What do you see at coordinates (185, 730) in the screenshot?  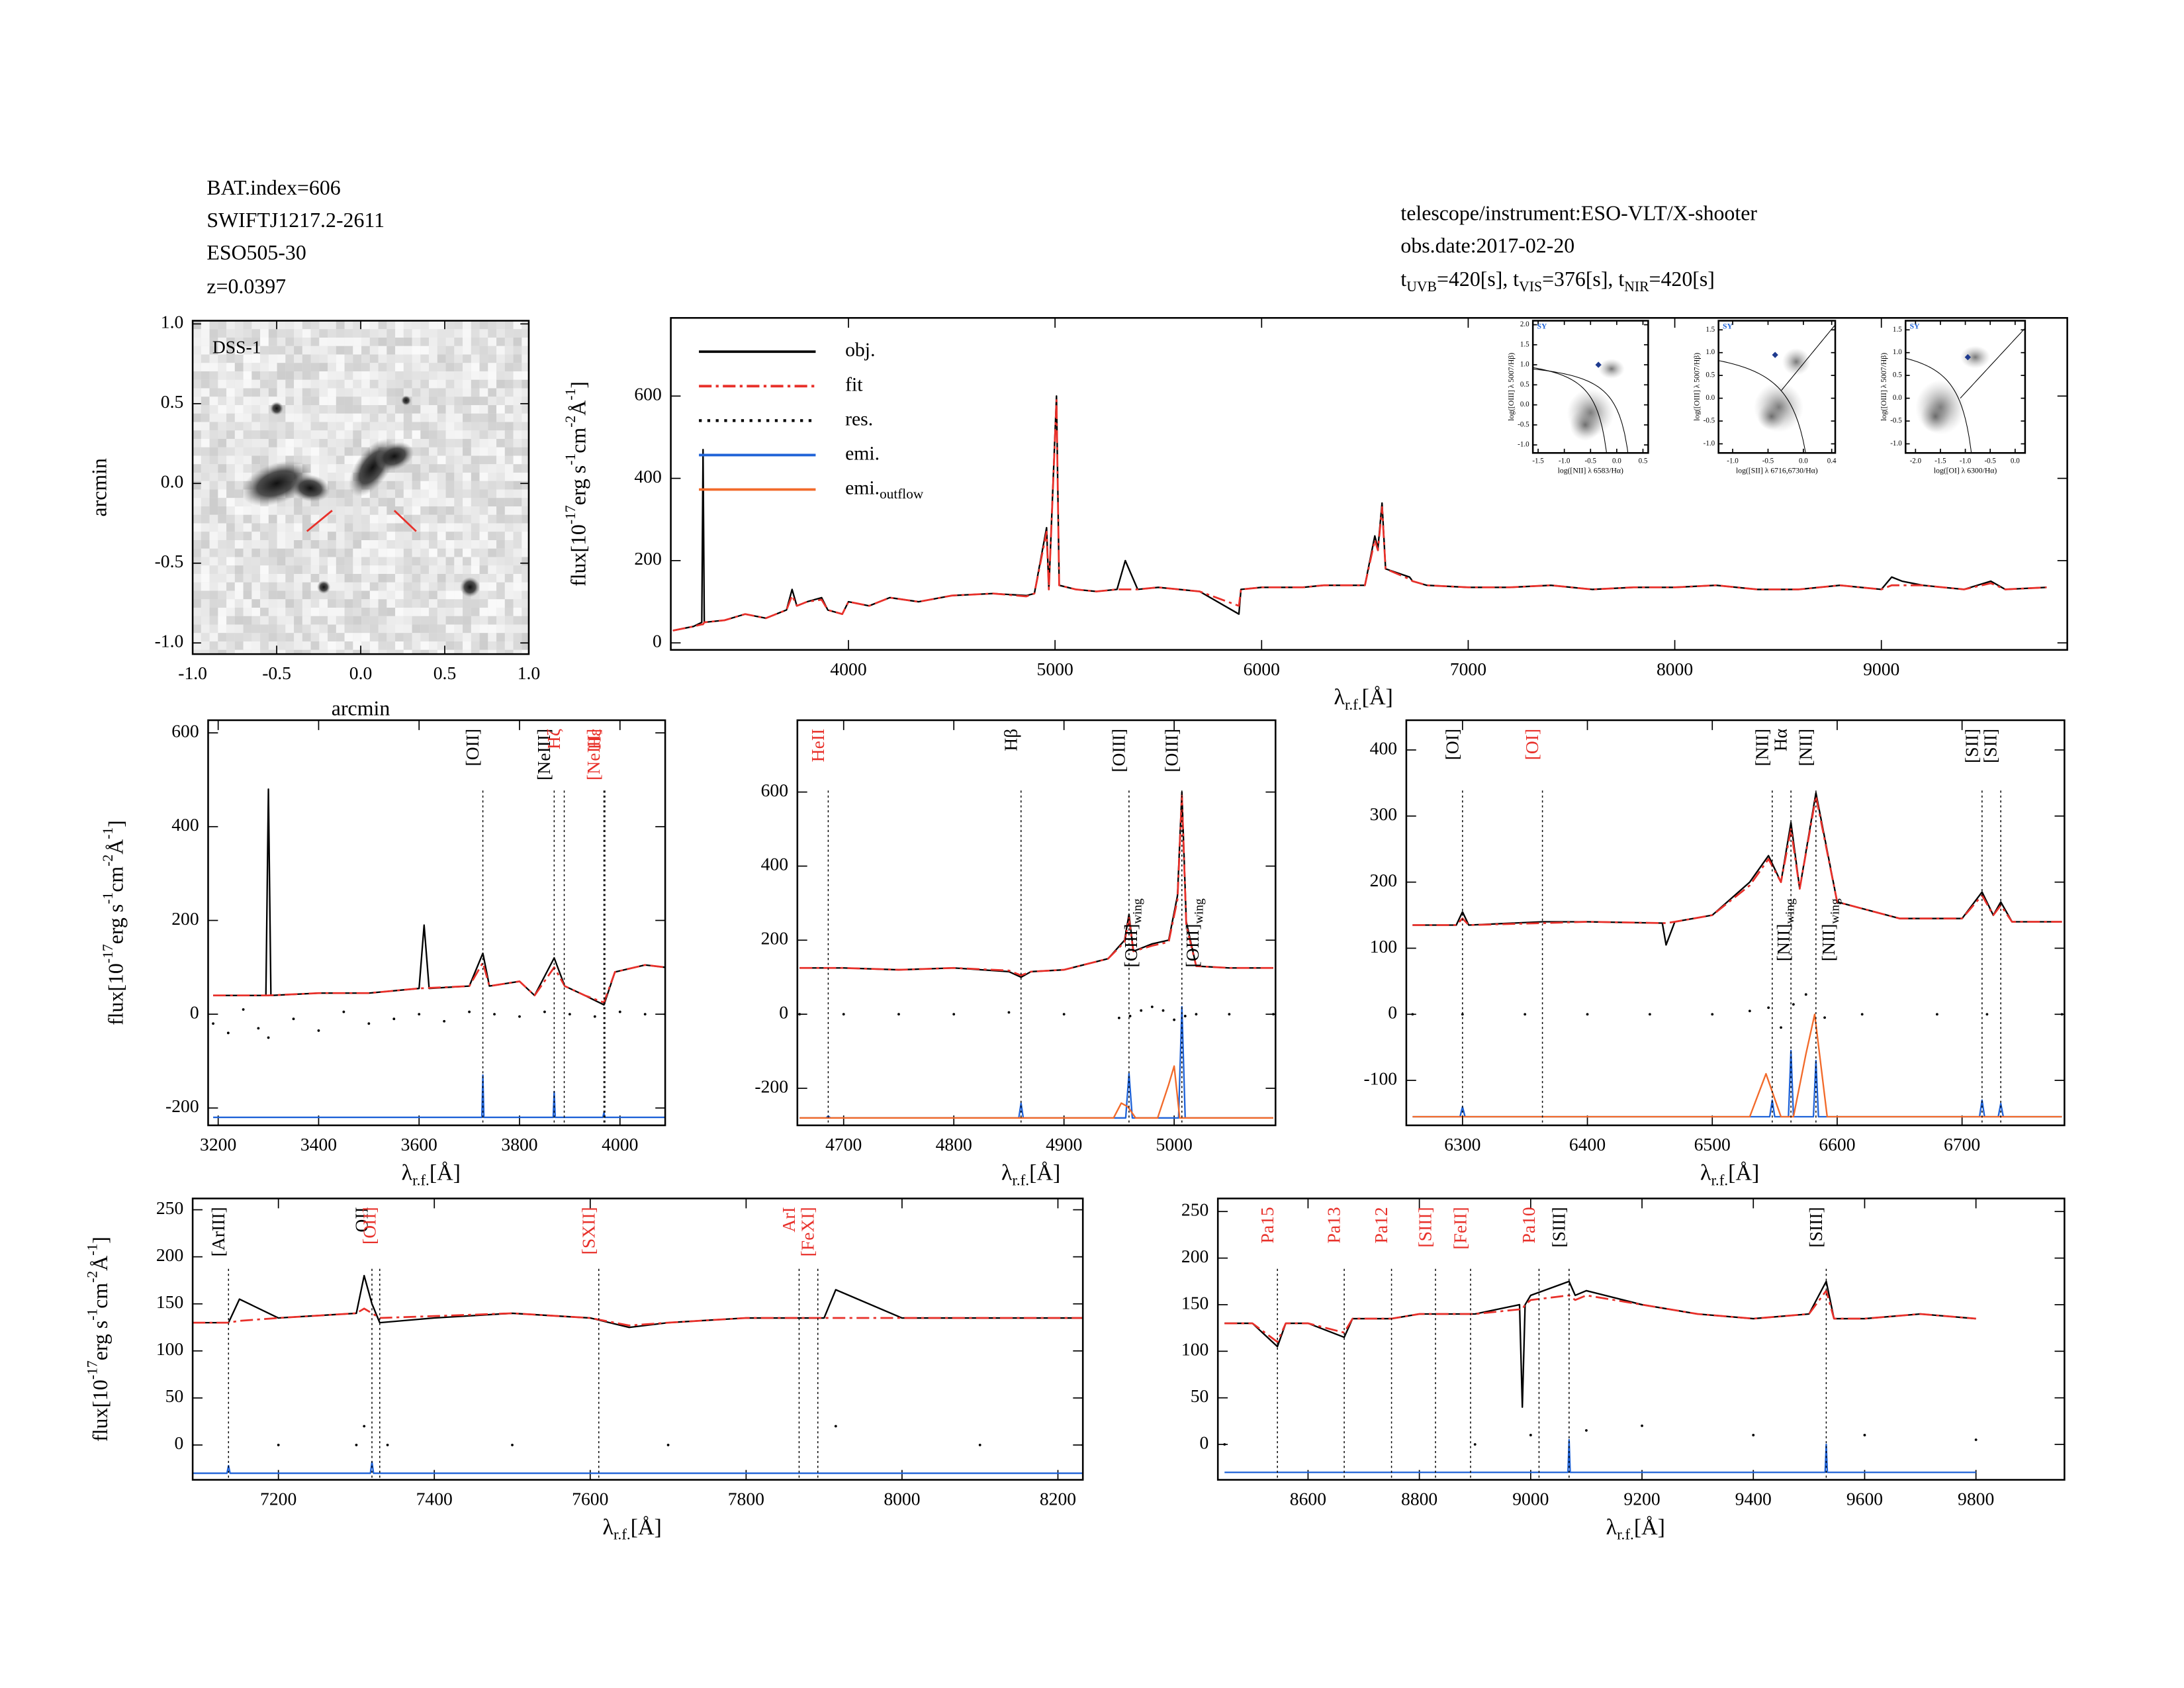 I see `y-tick-label: 600` at bounding box center [185, 730].